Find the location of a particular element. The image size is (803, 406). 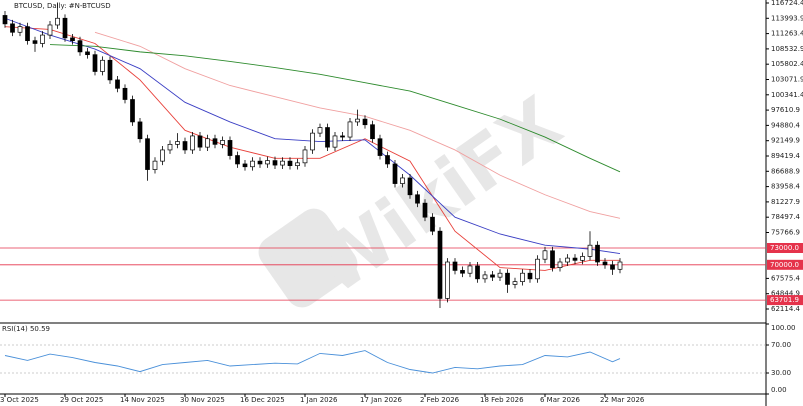

x-tick-label: 1 Jan 2026 is located at coordinates (319, 400).